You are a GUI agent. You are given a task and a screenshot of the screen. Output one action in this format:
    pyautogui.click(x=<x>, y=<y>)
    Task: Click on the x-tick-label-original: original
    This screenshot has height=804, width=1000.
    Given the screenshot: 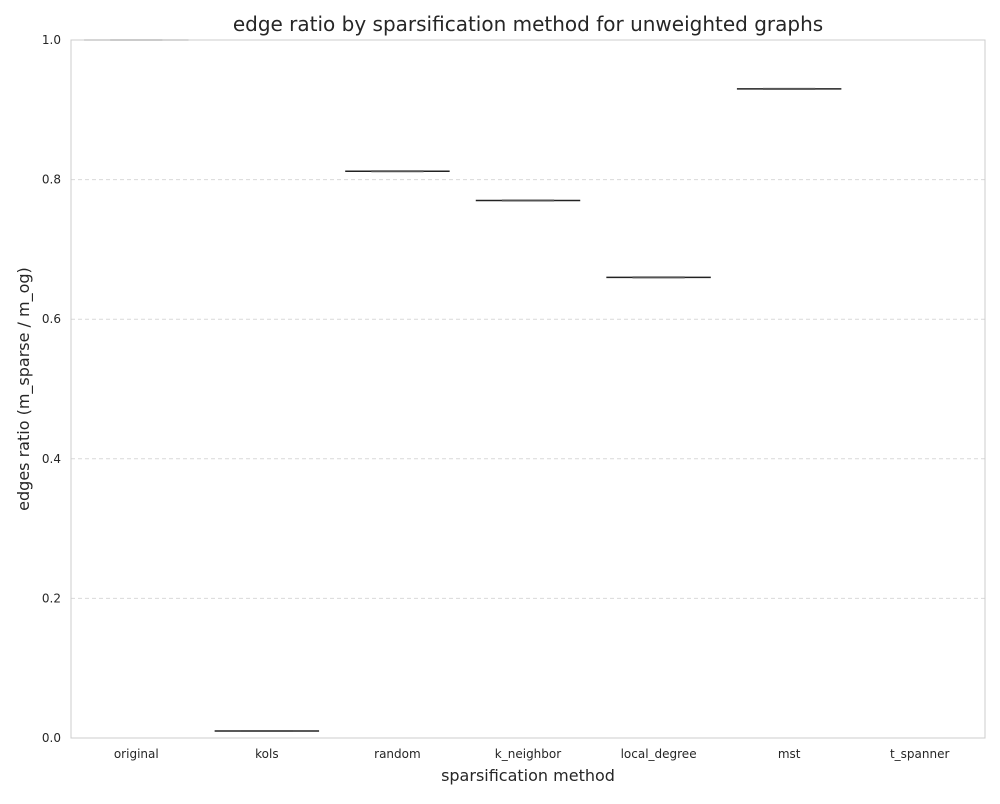 What is the action you would take?
    pyautogui.click(x=136, y=754)
    